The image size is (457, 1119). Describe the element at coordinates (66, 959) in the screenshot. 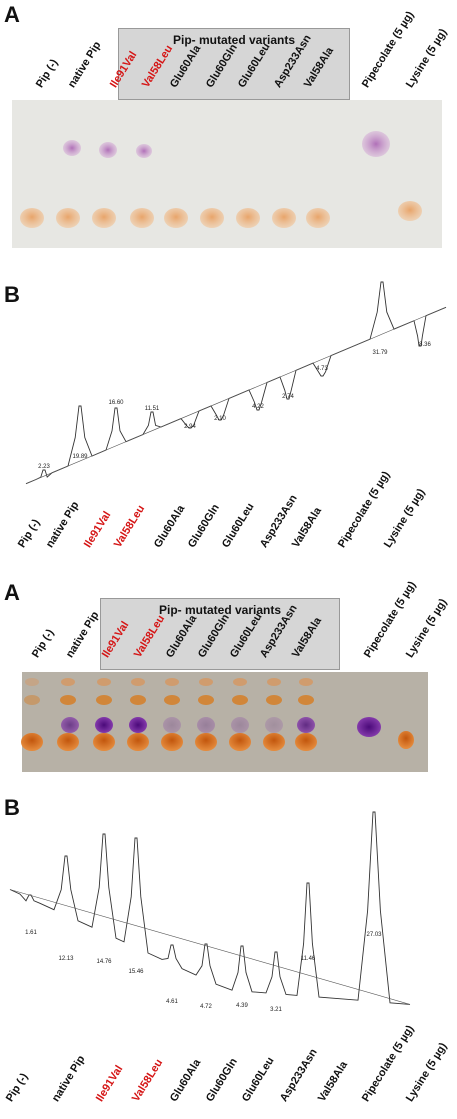

I see `peak-label: 12.13` at that location.